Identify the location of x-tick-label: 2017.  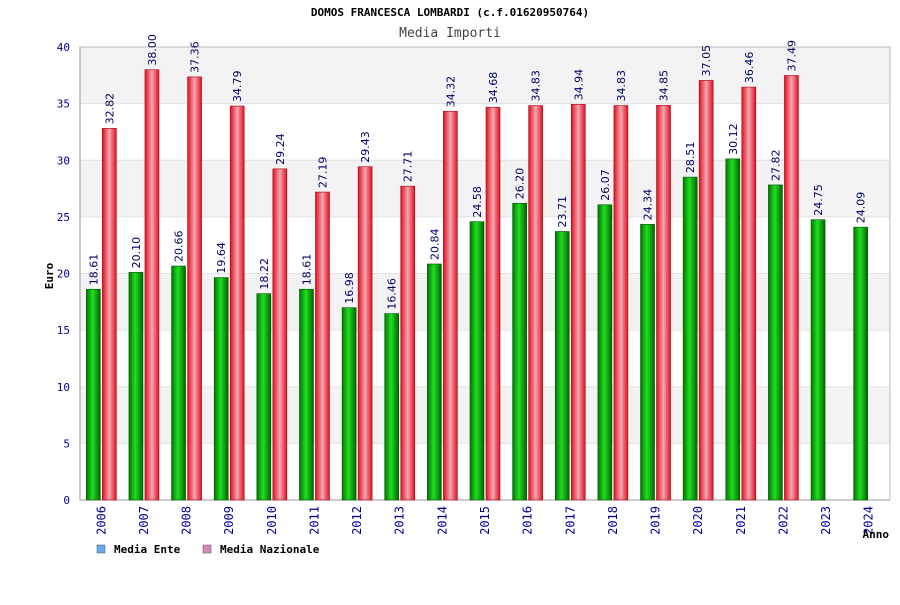
(570, 520).